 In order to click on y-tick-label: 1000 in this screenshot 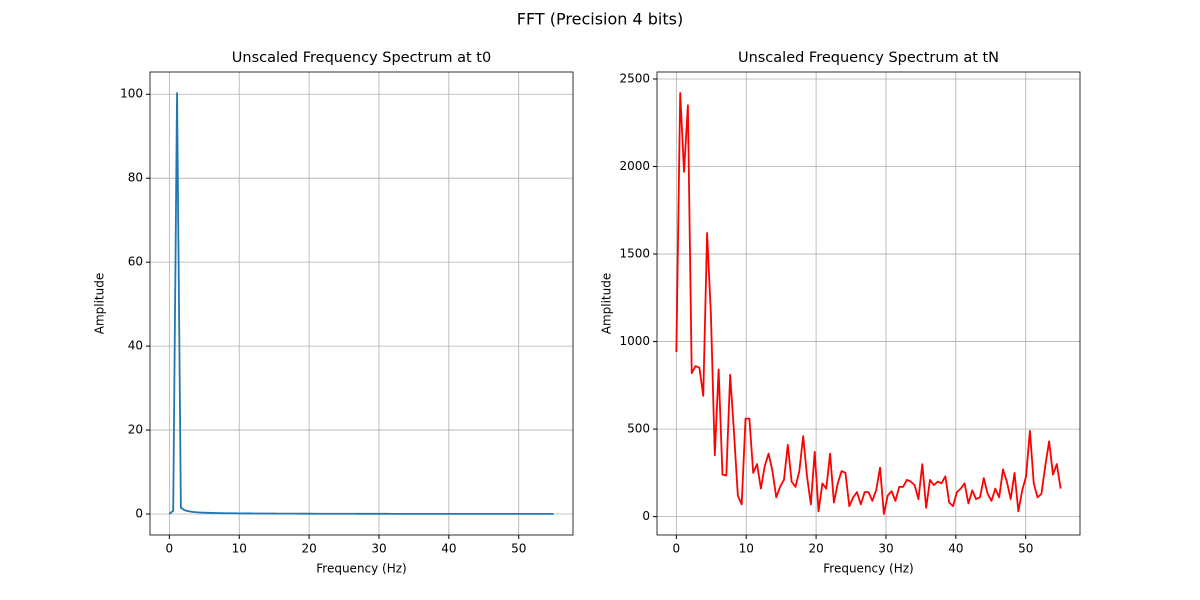, I will do `click(634, 341)`.